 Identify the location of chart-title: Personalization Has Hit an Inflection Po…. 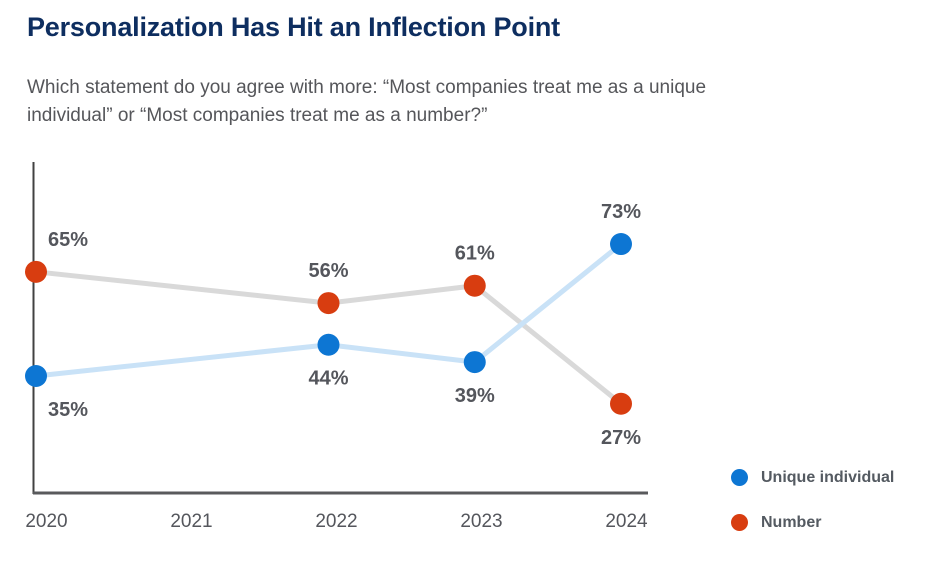
(293, 27).